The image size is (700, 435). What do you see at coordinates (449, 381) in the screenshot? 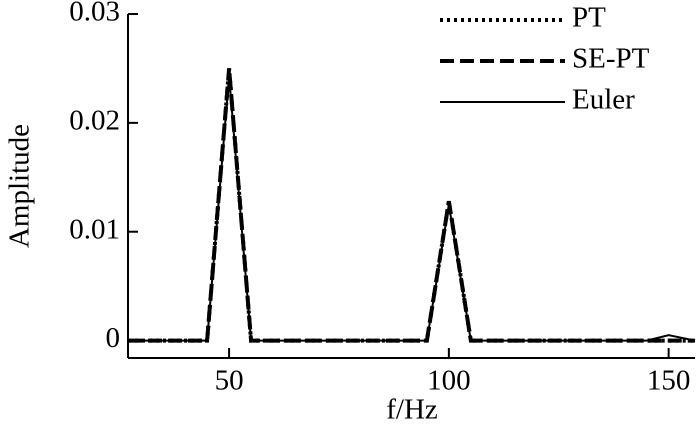
I see `x-tick-label: 100` at bounding box center [449, 381].